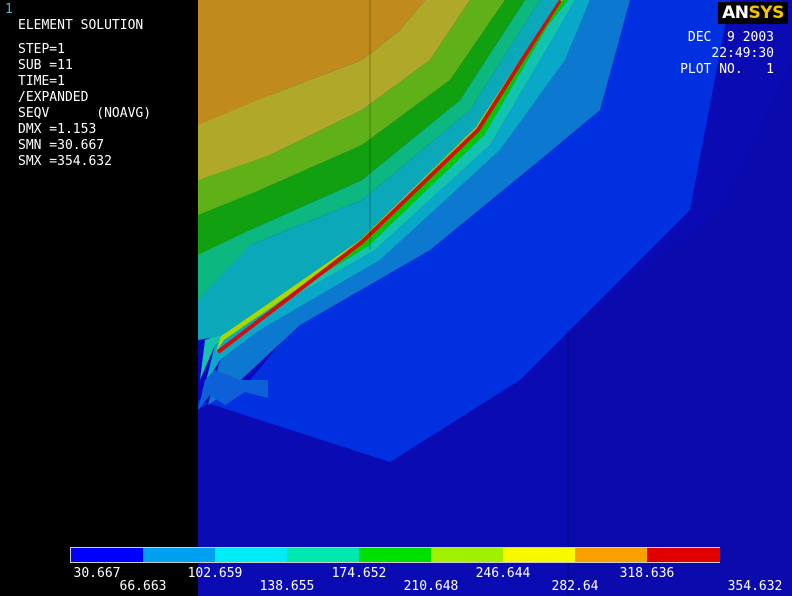 This screenshot has height=596, width=792. What do you see at coordinates (53, 97) in the screenshot?
I see `expanded-text: /EXPANDED` at bounding box center [53, 97].